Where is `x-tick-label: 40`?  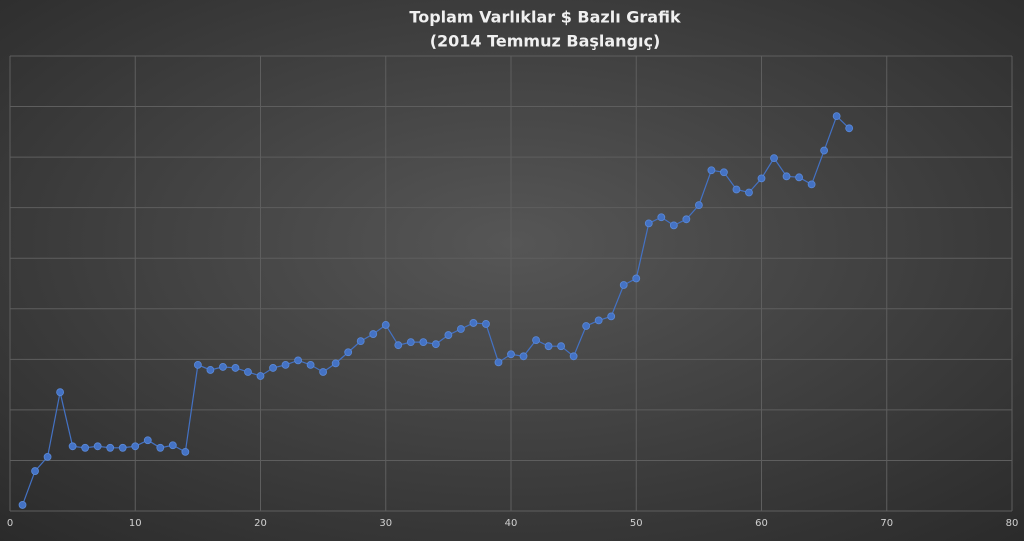 x-tick-label: 40 is located at coordinates (511, 523).